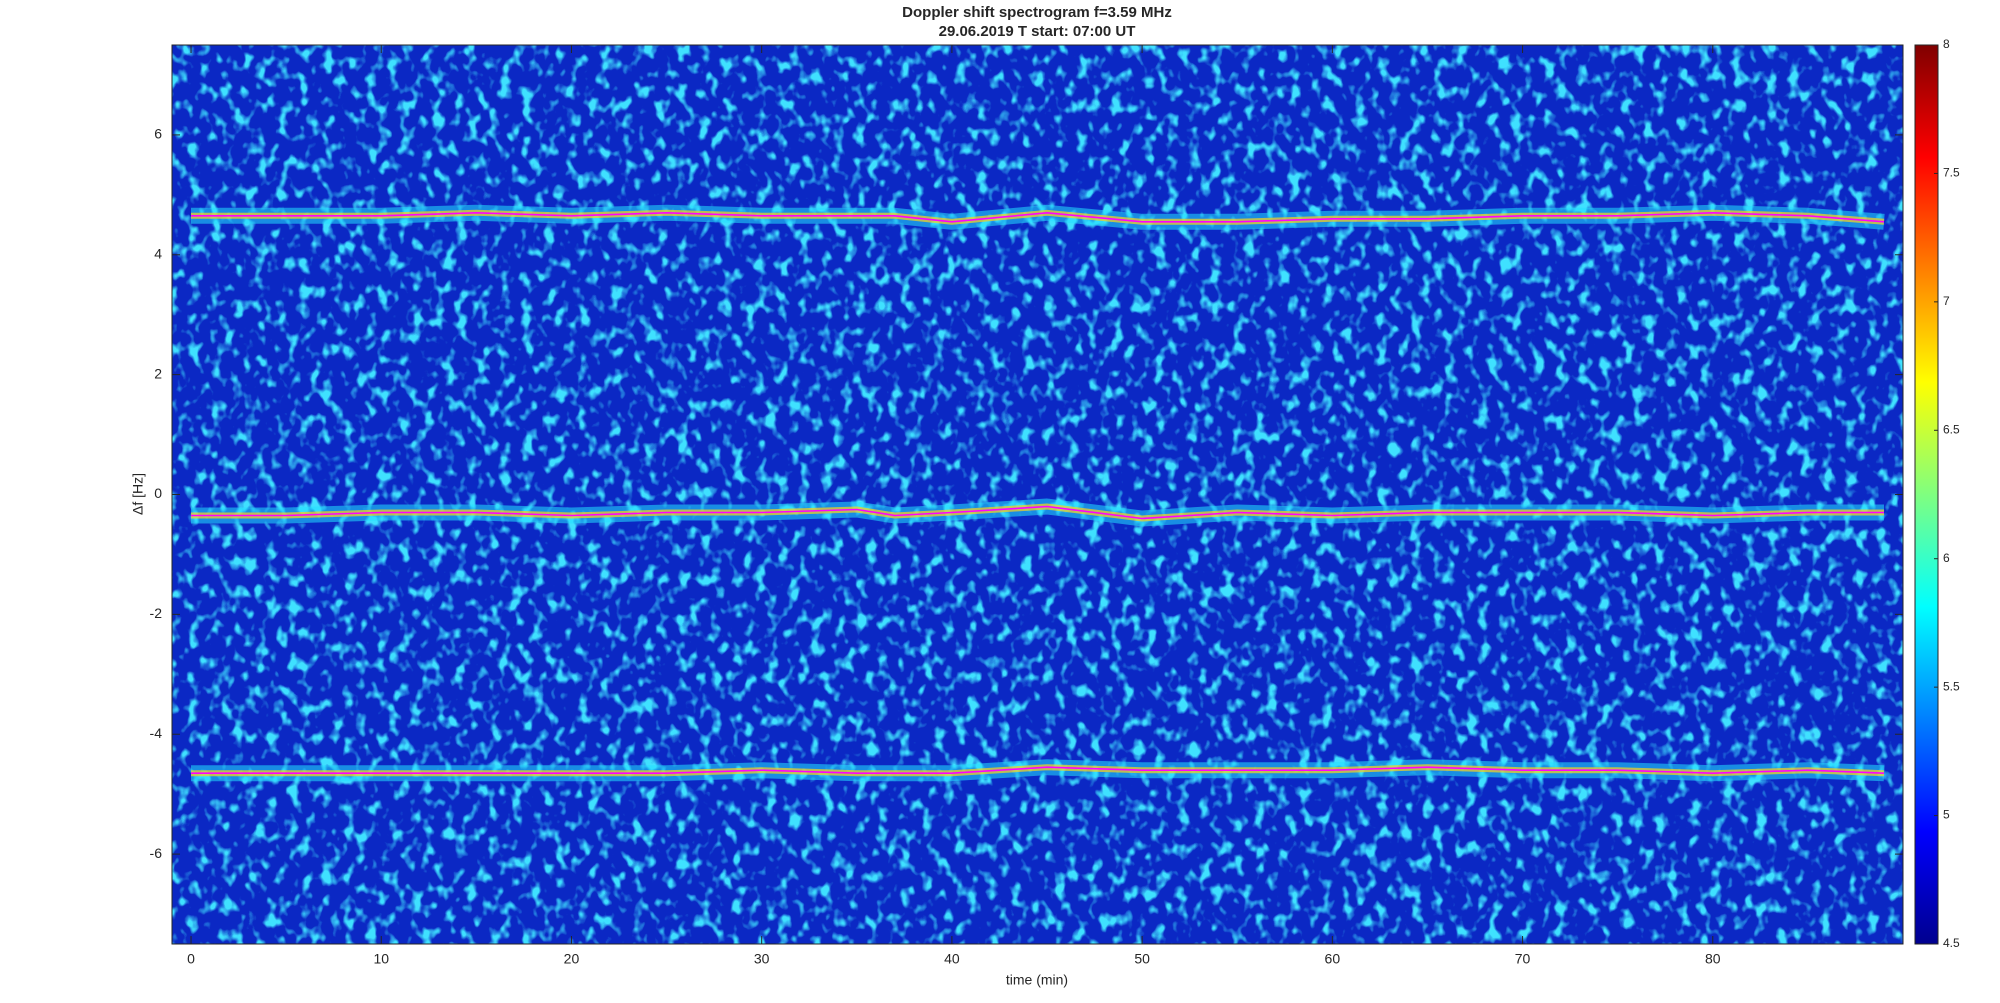 This screenshot has height=1003, width=2000. What do you see at coordinates (191, 959) in the screenshot?
I see `x-tick-label: 0` at bounding box center [191, 959].